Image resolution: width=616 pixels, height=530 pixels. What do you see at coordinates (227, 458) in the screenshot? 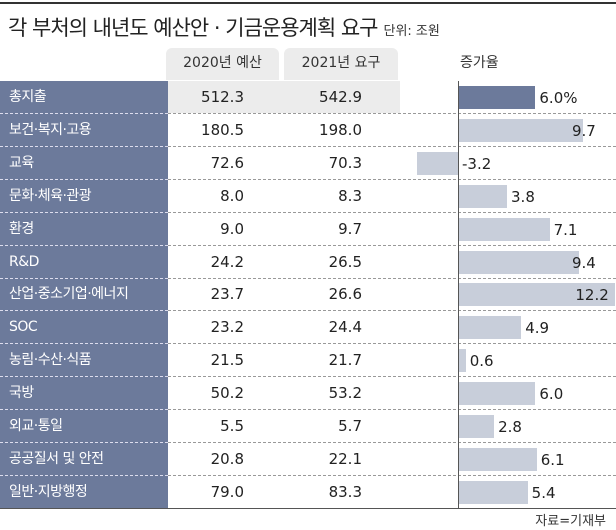
I see `value-2020: 20.8` at bounding box center [227, 458].